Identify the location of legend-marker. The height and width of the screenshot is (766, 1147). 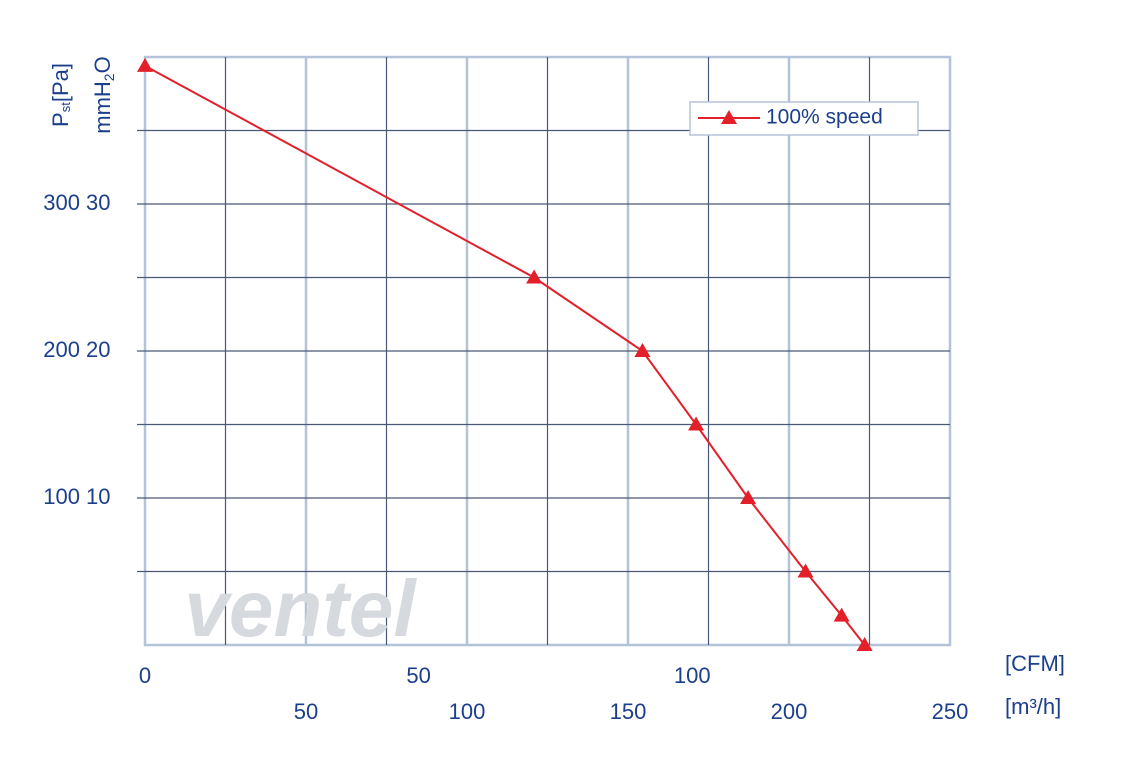
(729, 117).